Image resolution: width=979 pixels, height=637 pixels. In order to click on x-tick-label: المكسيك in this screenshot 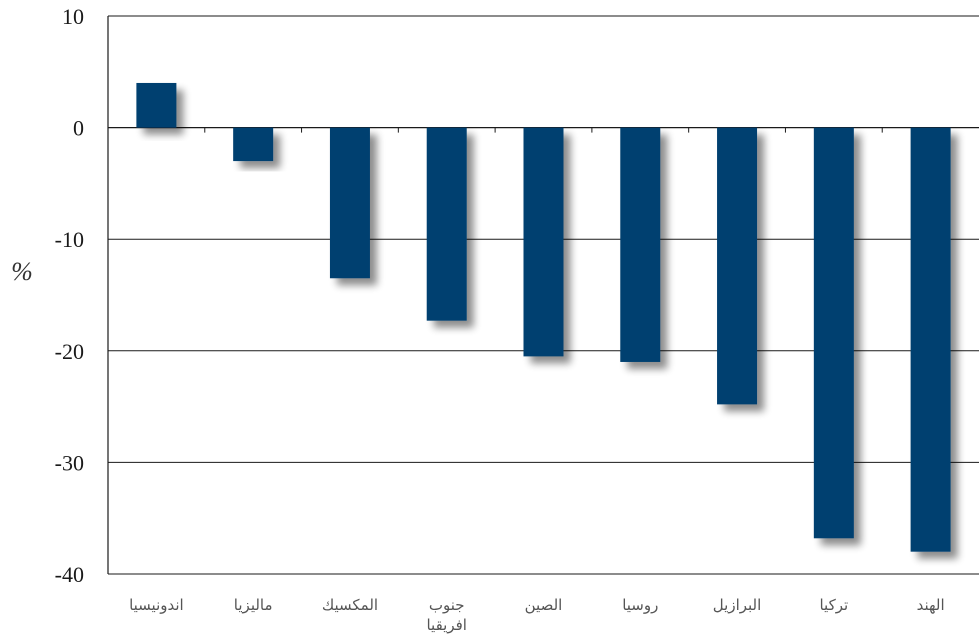, I will do `click(350, 605)`.